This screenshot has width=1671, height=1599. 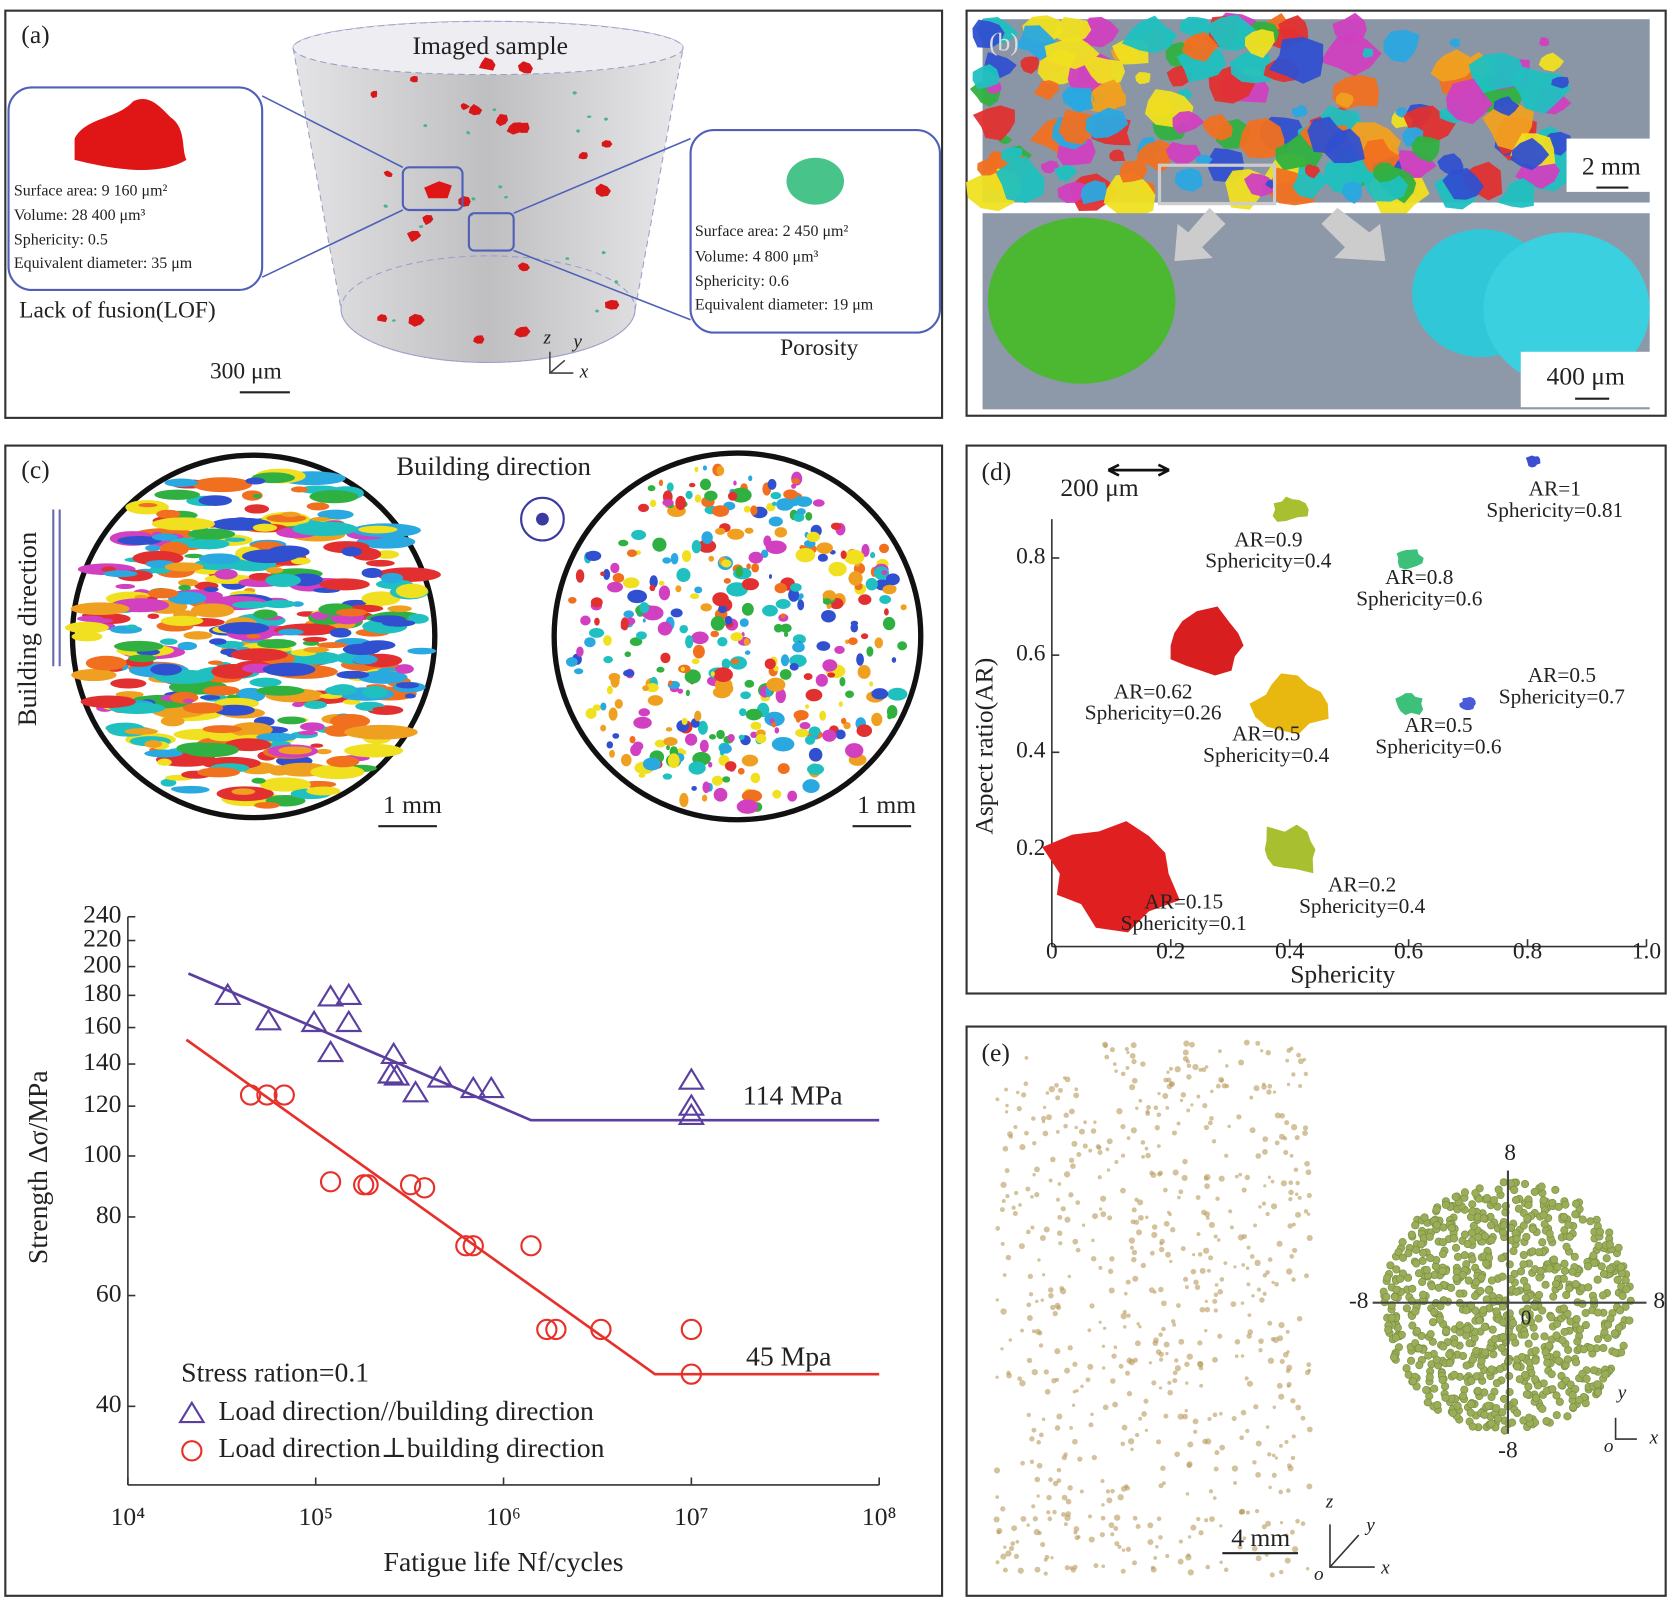 I want to click on scale-label: 300 μm, so click(x=246, y=371).